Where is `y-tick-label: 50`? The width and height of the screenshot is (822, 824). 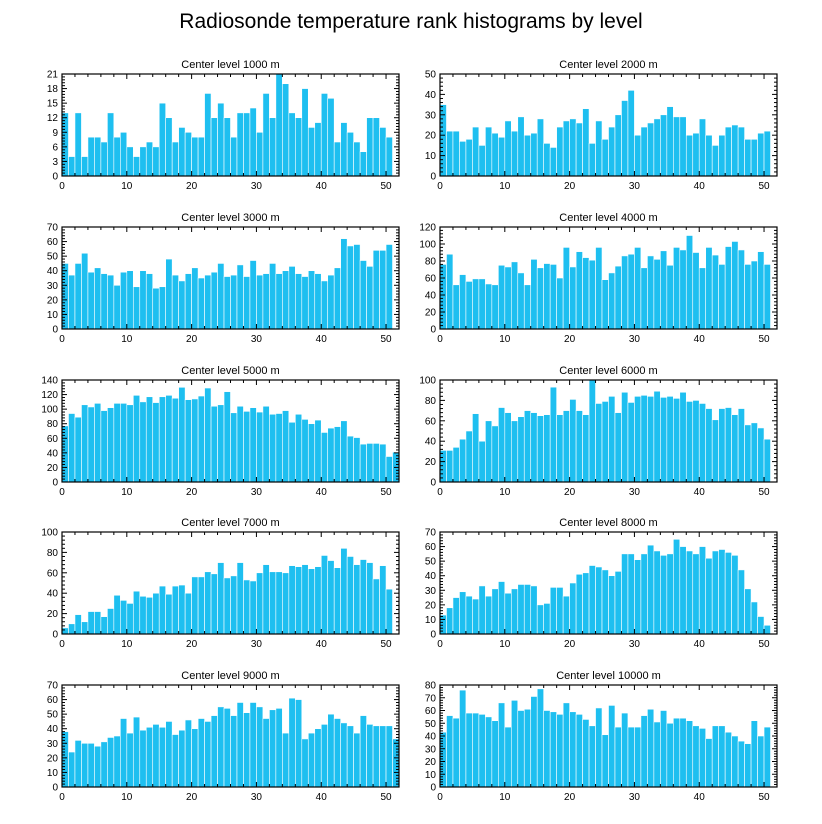 y-tick-label: 50 is located at coordinates (53, 257).